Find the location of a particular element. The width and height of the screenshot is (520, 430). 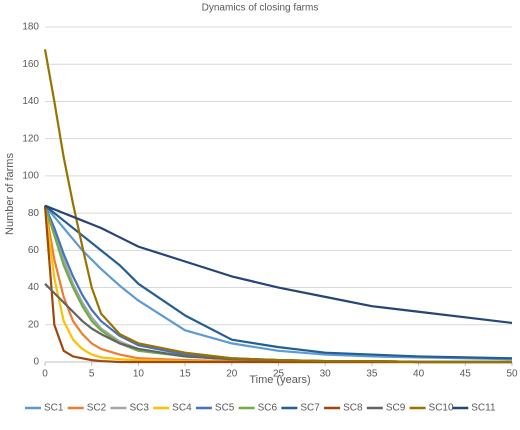

chart-title: Dynamics of closing farms is located at coordinates (260, 8).